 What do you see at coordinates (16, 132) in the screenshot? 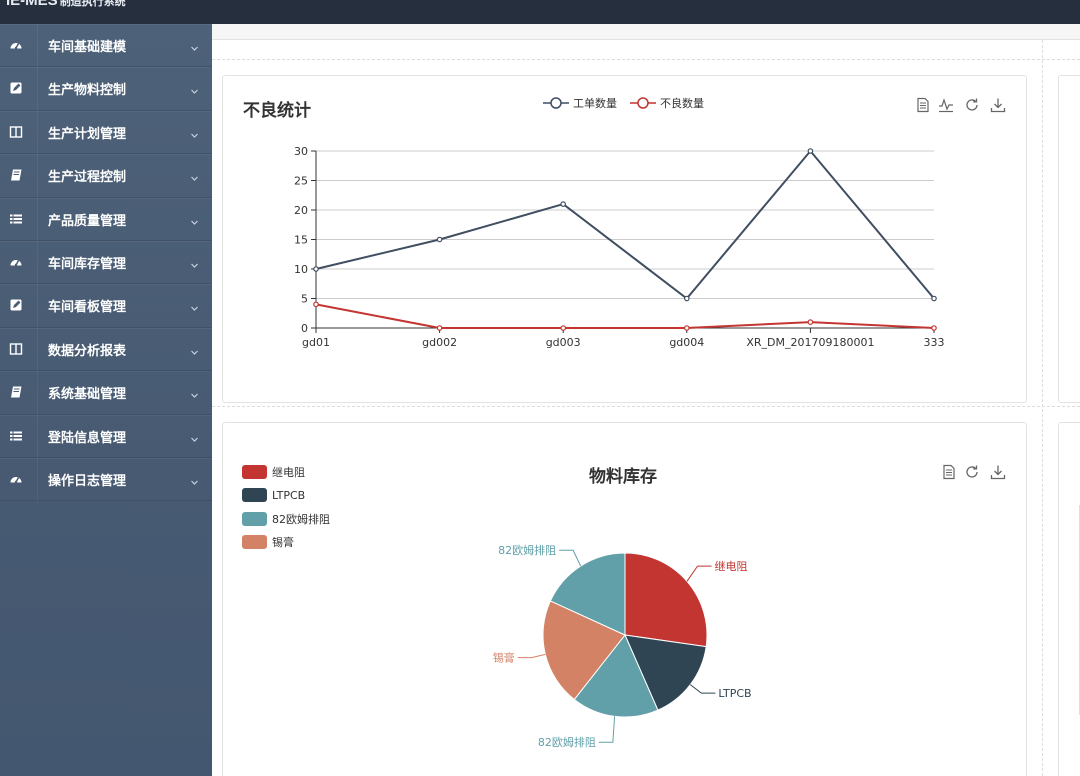
I see `columns-icon` at bounding box center [16, 132].